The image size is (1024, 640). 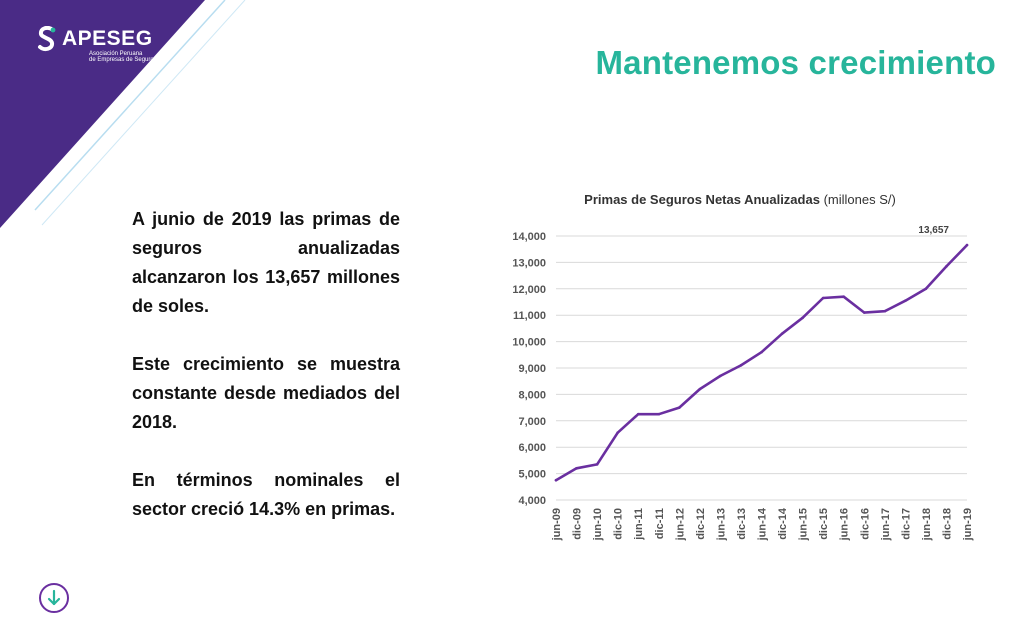 What do you see at coordinates (639, 524) in the screenshot?
I see `x-tick-label: jun-11` at bounding box center [639, 524].